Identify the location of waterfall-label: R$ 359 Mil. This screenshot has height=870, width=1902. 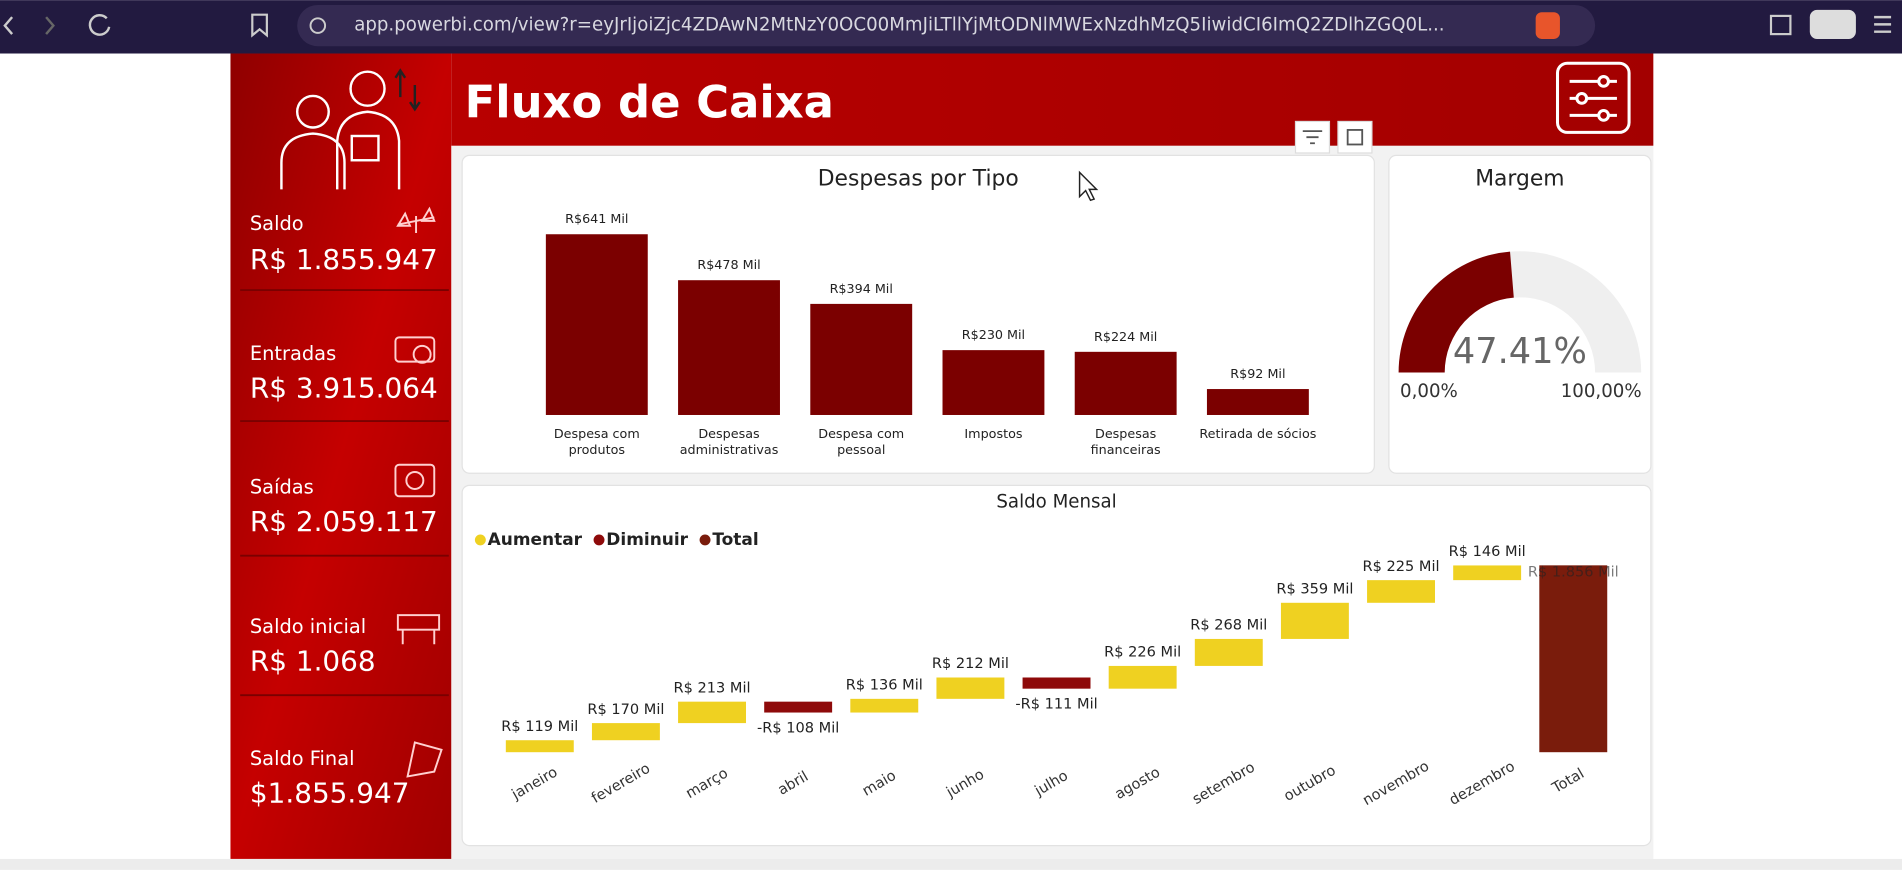
(1314, 588).